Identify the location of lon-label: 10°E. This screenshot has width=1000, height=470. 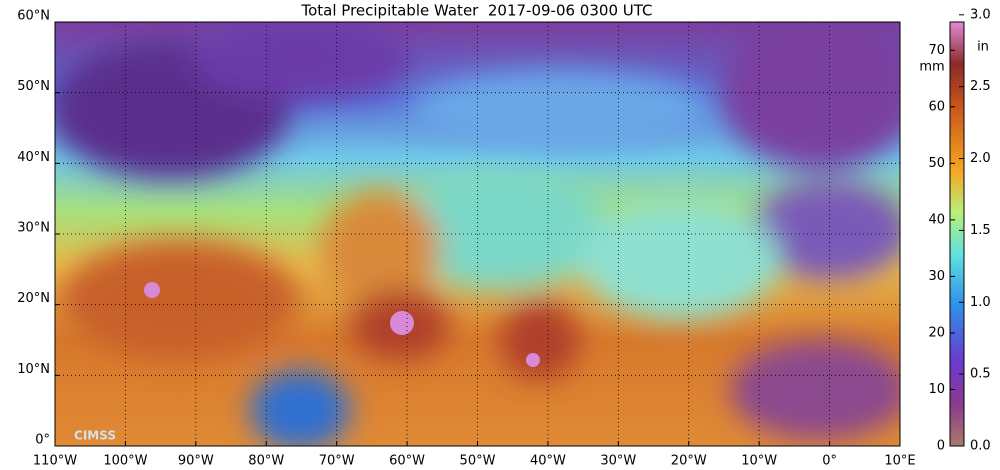
(899, 461).